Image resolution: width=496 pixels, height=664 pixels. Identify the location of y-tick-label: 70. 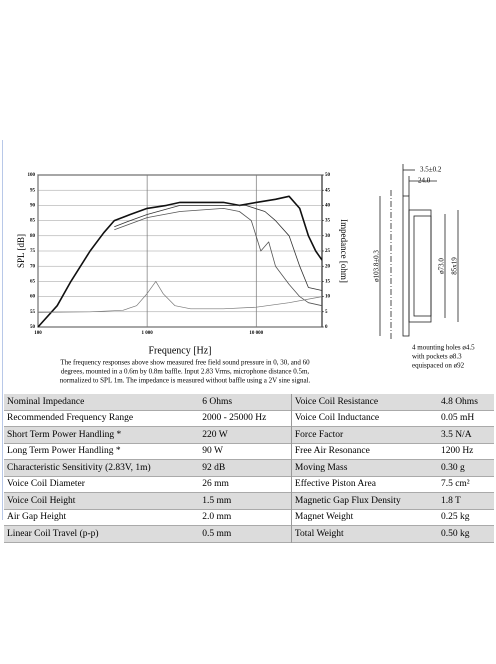
(33, 266).